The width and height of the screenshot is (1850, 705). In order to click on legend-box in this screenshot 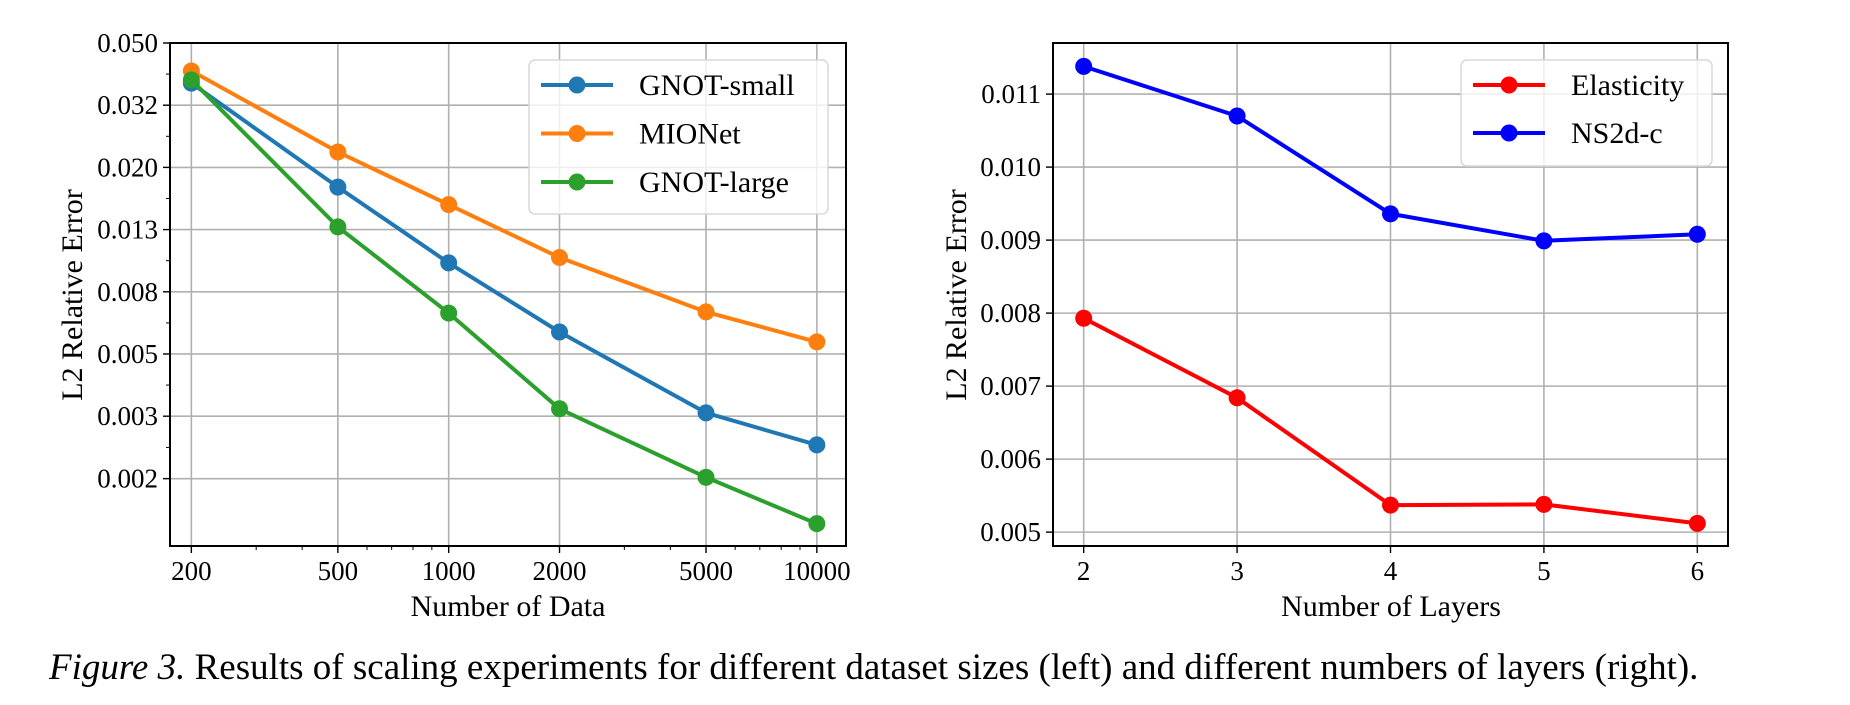, I will do `click(678, 137)`.